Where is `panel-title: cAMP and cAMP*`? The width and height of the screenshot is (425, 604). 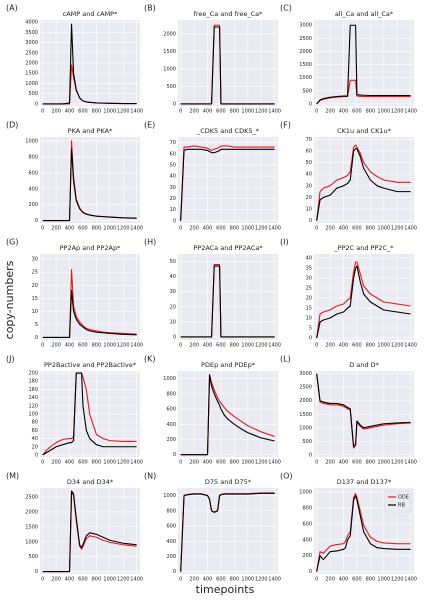
panel-title: cAMP and cAMP* is located at coordinates (90, 14).